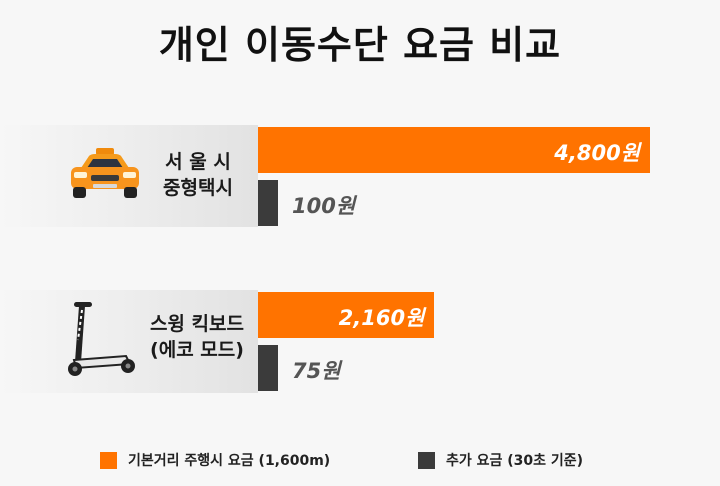  What do you see at coordinates (324, 206) in the screenshot?
I see `bar-label-extra-taxi: 100원` at bounding box center [324, 206].